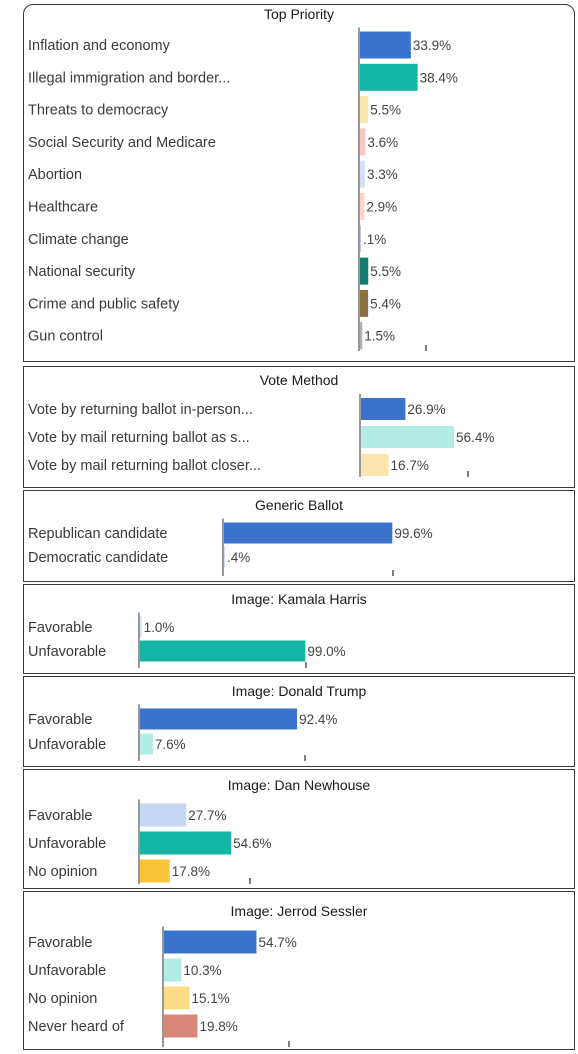 Image resolution: width=578 pixels, height=1054 pixels. I want to click on data-label: 5.4%, so click(385, 303).